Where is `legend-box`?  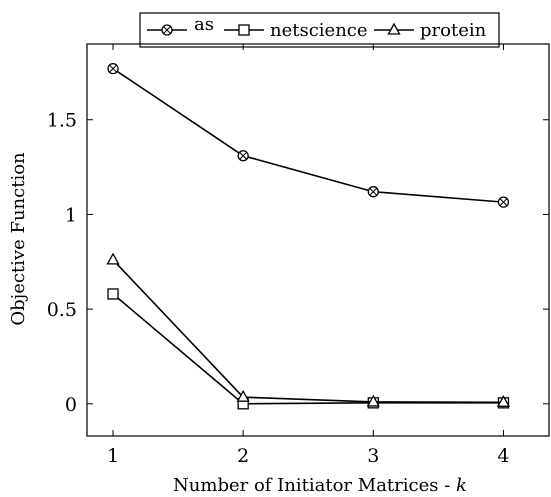 legend-box is located at coordinates (319, 30).